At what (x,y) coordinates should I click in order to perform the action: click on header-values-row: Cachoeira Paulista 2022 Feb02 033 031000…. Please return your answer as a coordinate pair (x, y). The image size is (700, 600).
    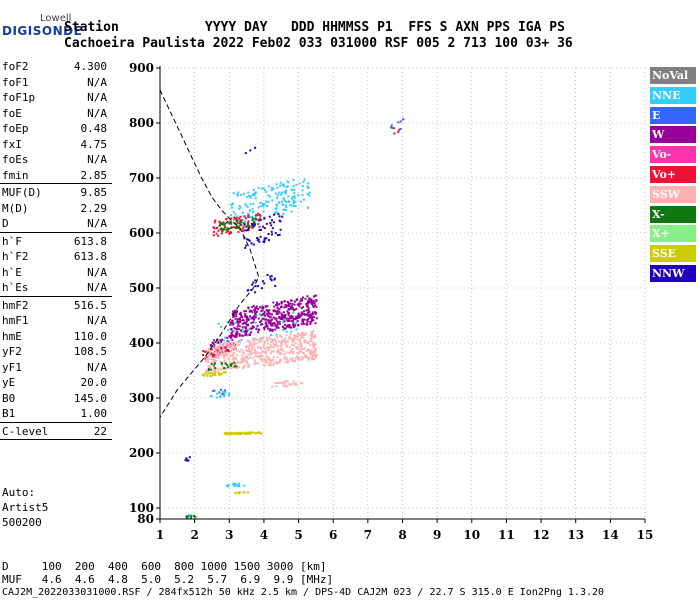
    Looking at the image, I should click on (318, 43).